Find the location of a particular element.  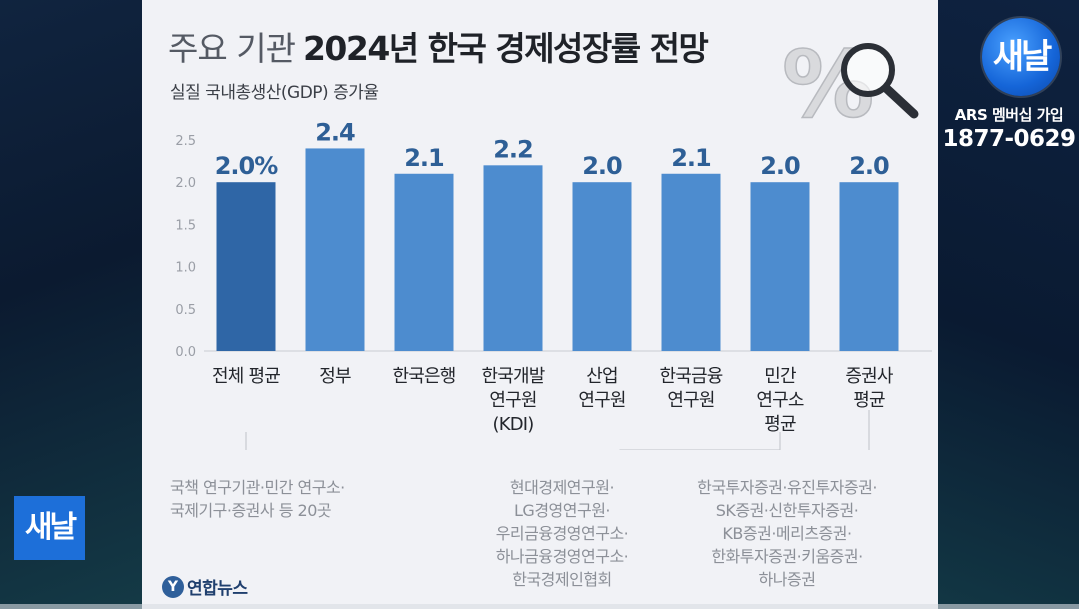

y-tick-label: 2.5 is located at coordinates (185, 141).